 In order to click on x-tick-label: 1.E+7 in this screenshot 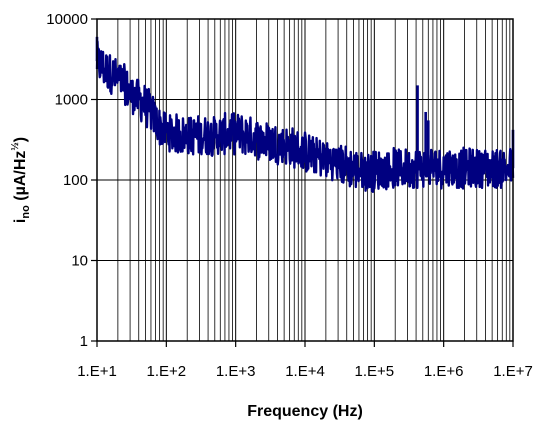, I will do `click(513, 371)`.